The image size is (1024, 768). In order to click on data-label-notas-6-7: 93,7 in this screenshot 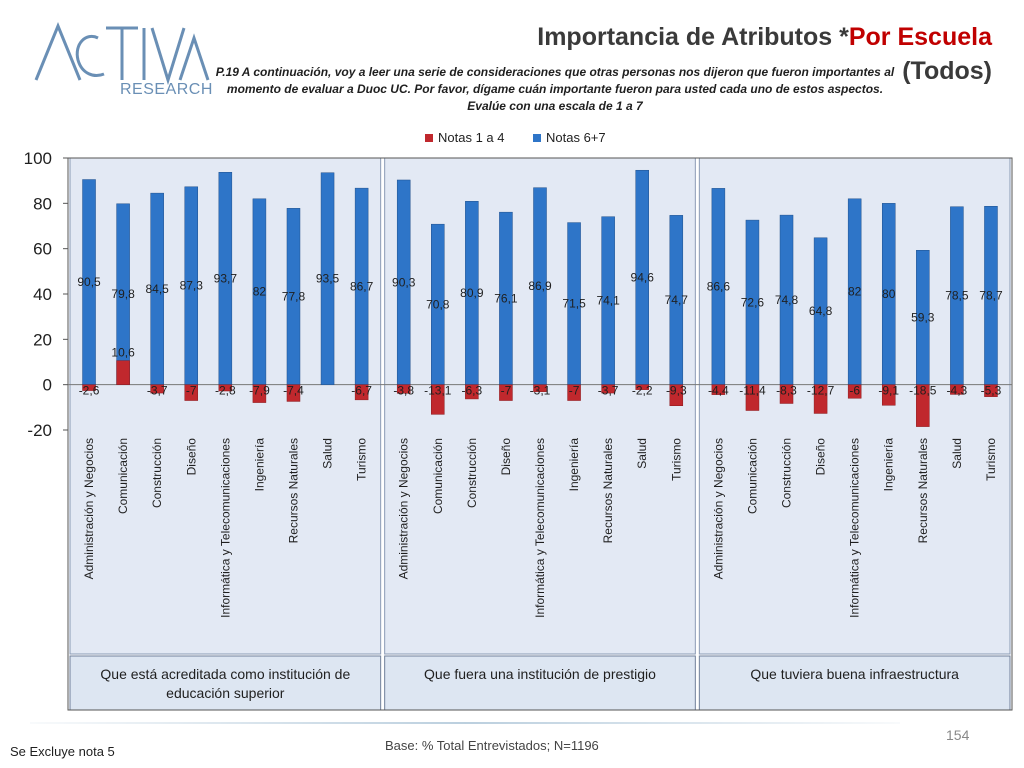, I will do `click(226, 278)`.